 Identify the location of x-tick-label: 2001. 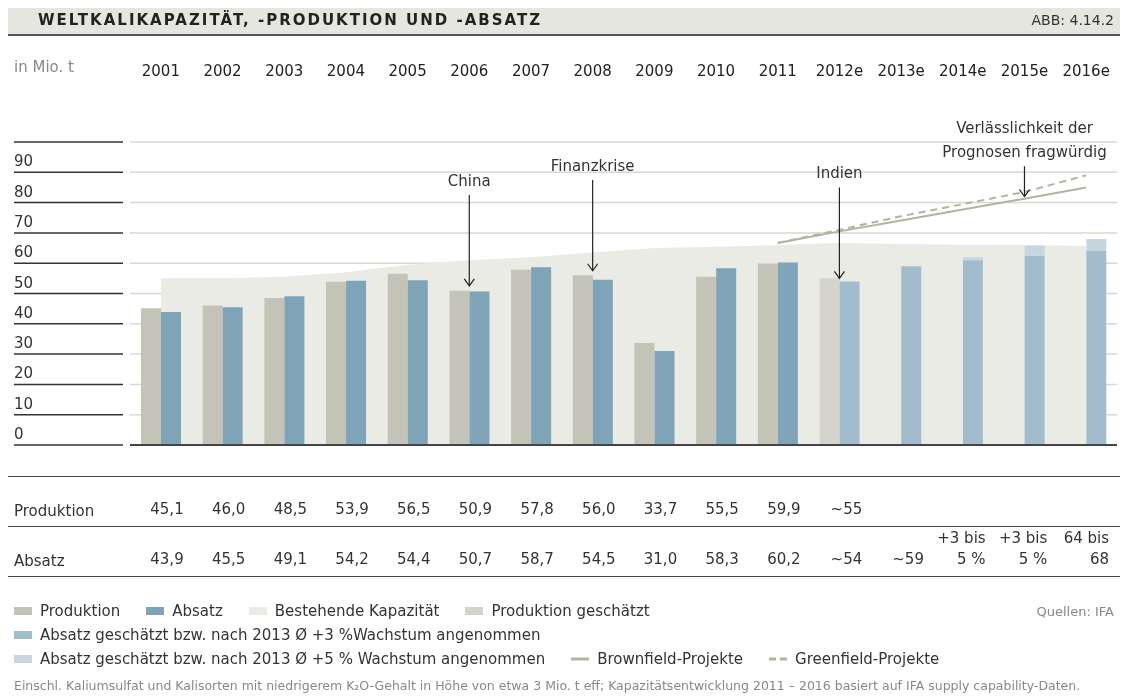
(160, 71).